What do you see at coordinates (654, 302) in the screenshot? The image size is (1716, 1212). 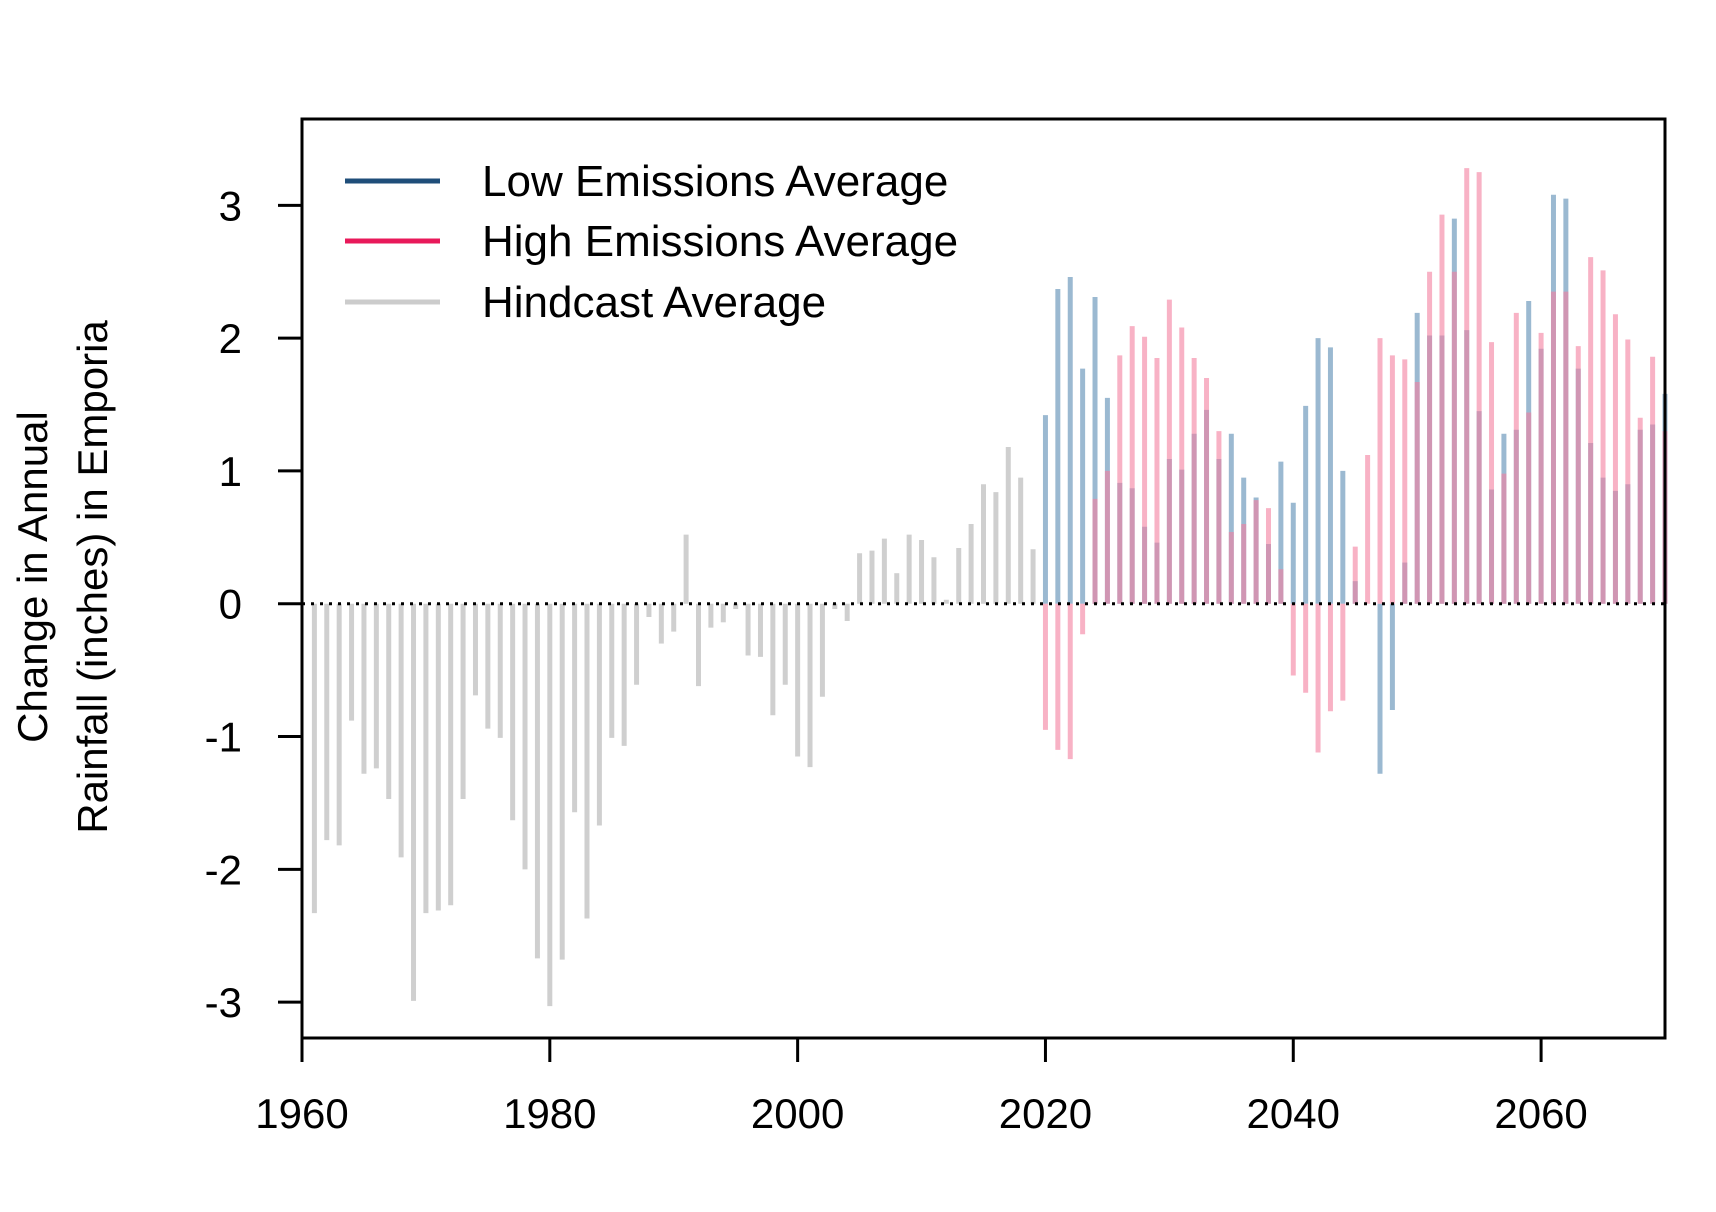 I see `legend-label-hindcast: Hindcast Average` at bounding box center [654, 302].